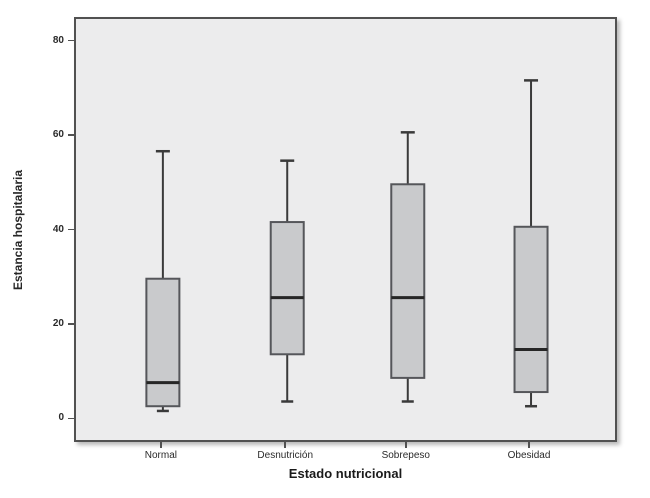 The height and width of the screenshot is (498, 650). I want to click on x-tick-label: Desnutrición, so click(285, 455).